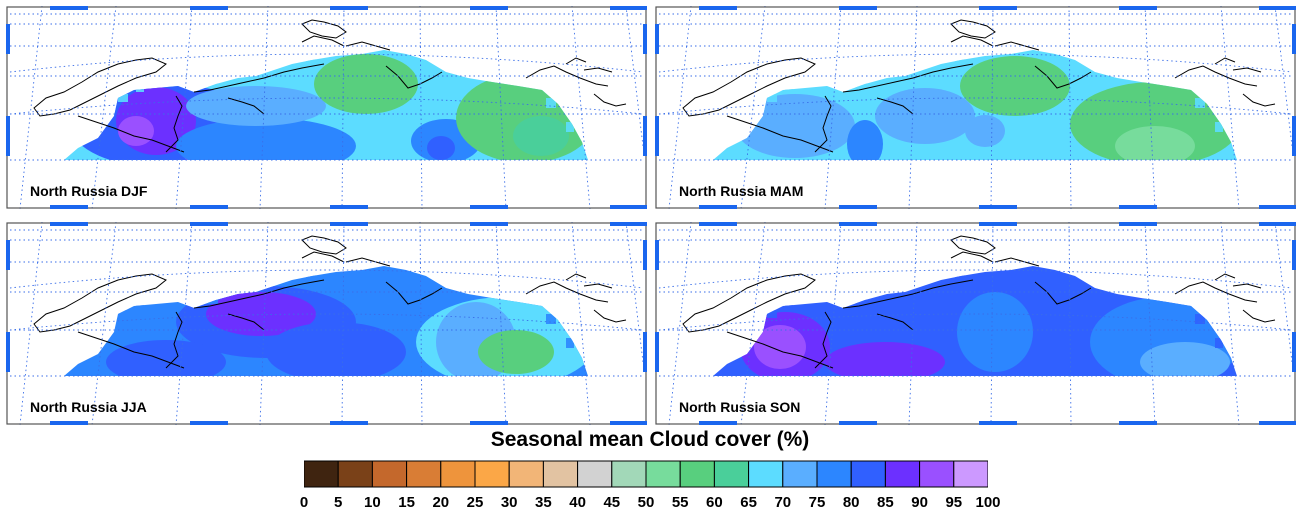  What do you see at coordinates (89, 191) in the screenshot?
I see `panel-label-djf: North Russia DJF` at bounding box center [89, 191].